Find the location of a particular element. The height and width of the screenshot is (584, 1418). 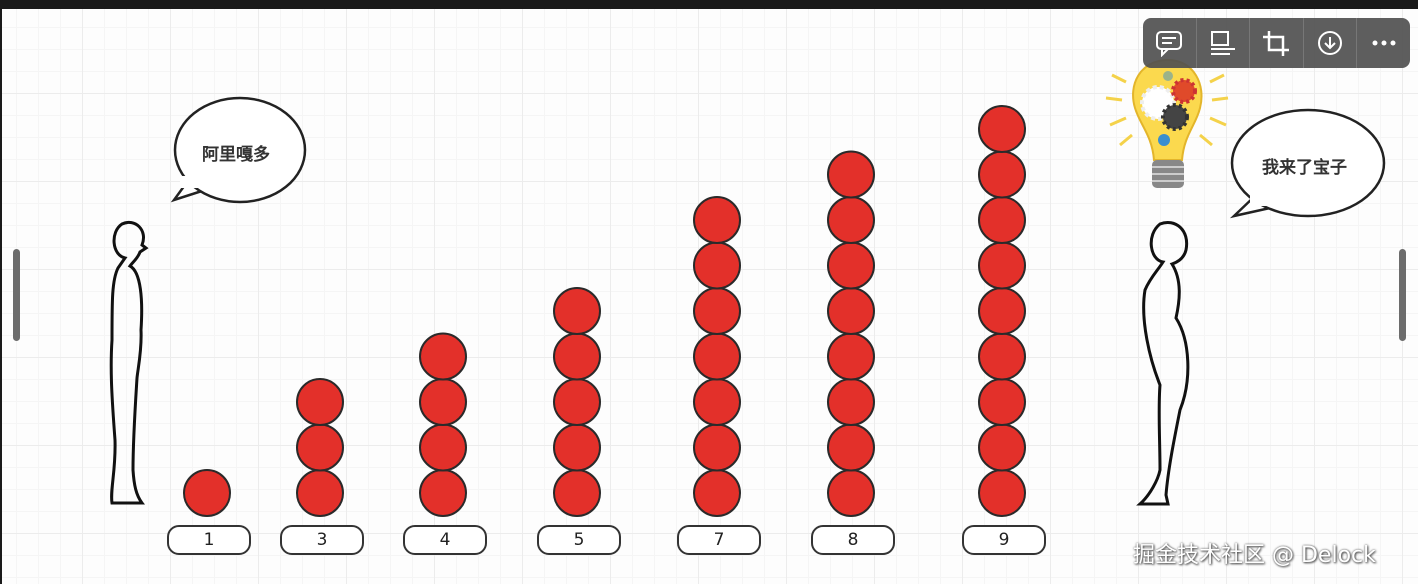

speech-bubble-right is located at coordinates (1307, 163).